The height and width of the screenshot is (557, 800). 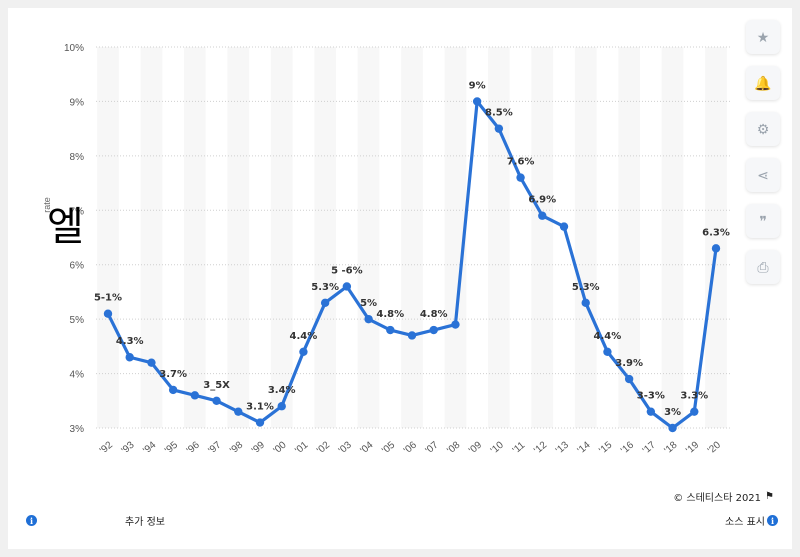 What do you see at coordinates (77, 320) in the screenshot?
I see `y-tick-label: 5%` at bounding box center [77, 320].